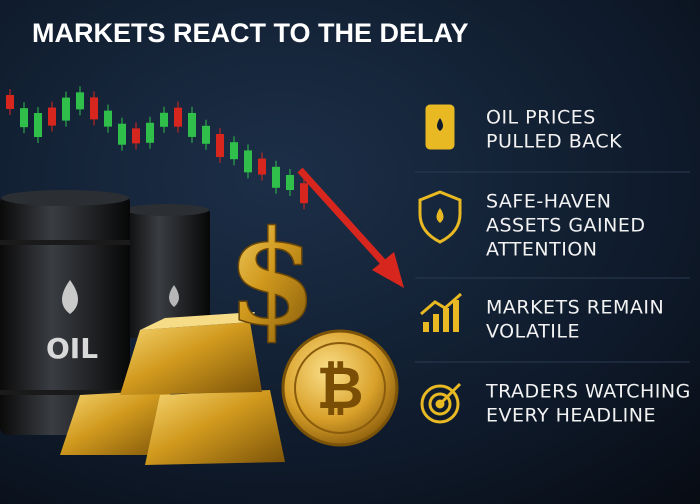 This screenshot has height=504, width=700. What do you see at coordinates (440, 264) in the screenshot?
I see `icons` at bounding box center [440, 264].